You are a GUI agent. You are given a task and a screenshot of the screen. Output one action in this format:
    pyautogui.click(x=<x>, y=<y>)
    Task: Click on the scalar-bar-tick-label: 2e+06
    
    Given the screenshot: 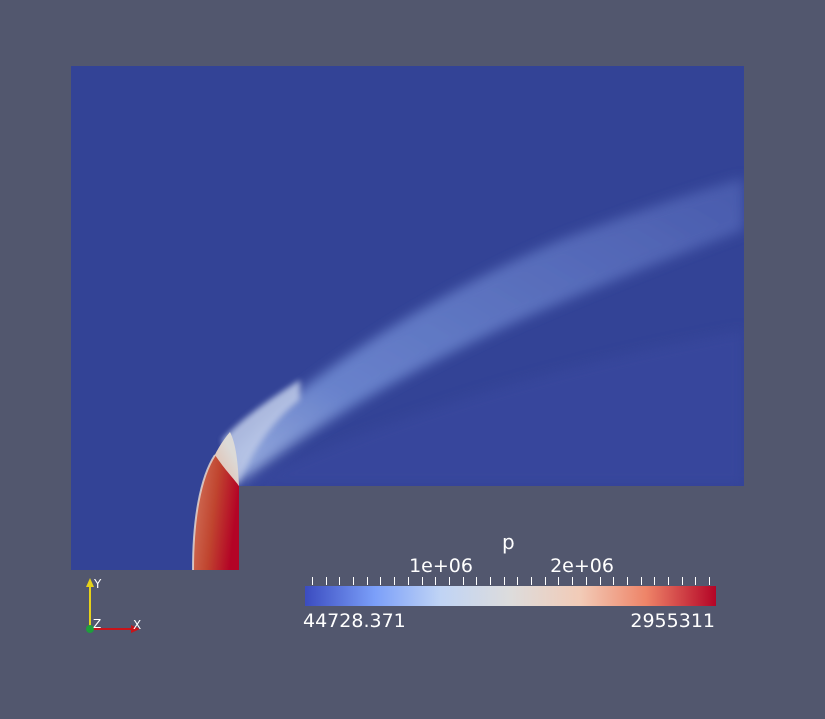 What is the action you would take?
    pyautogui.click(x=582, y=566)
    